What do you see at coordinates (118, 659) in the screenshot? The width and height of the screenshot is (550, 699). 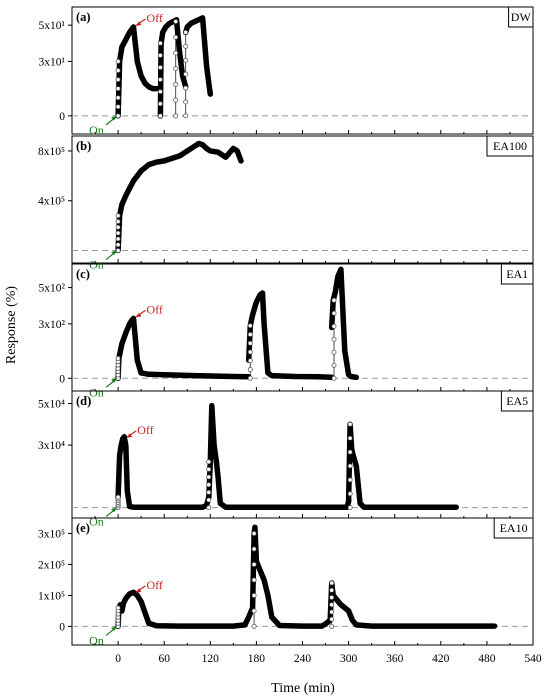 I see `x-tick-label: 0` at bounding box center [118, 659].